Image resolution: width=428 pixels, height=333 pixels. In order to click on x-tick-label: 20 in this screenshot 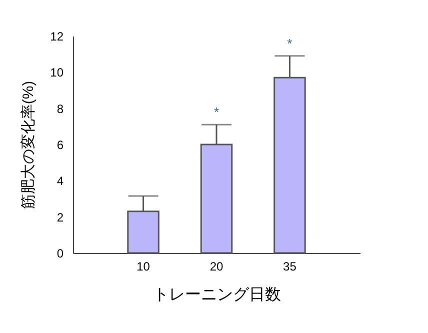, I will do `click(217, 267)`.